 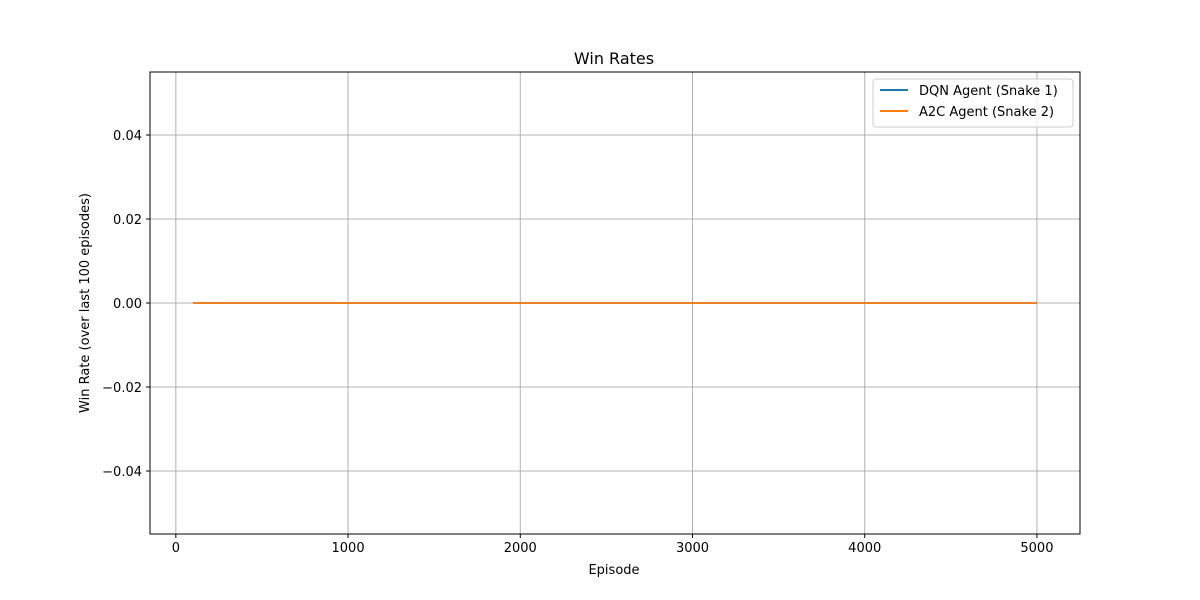 I want to click on x-tick-label: 0, so click(x=176, y=548).